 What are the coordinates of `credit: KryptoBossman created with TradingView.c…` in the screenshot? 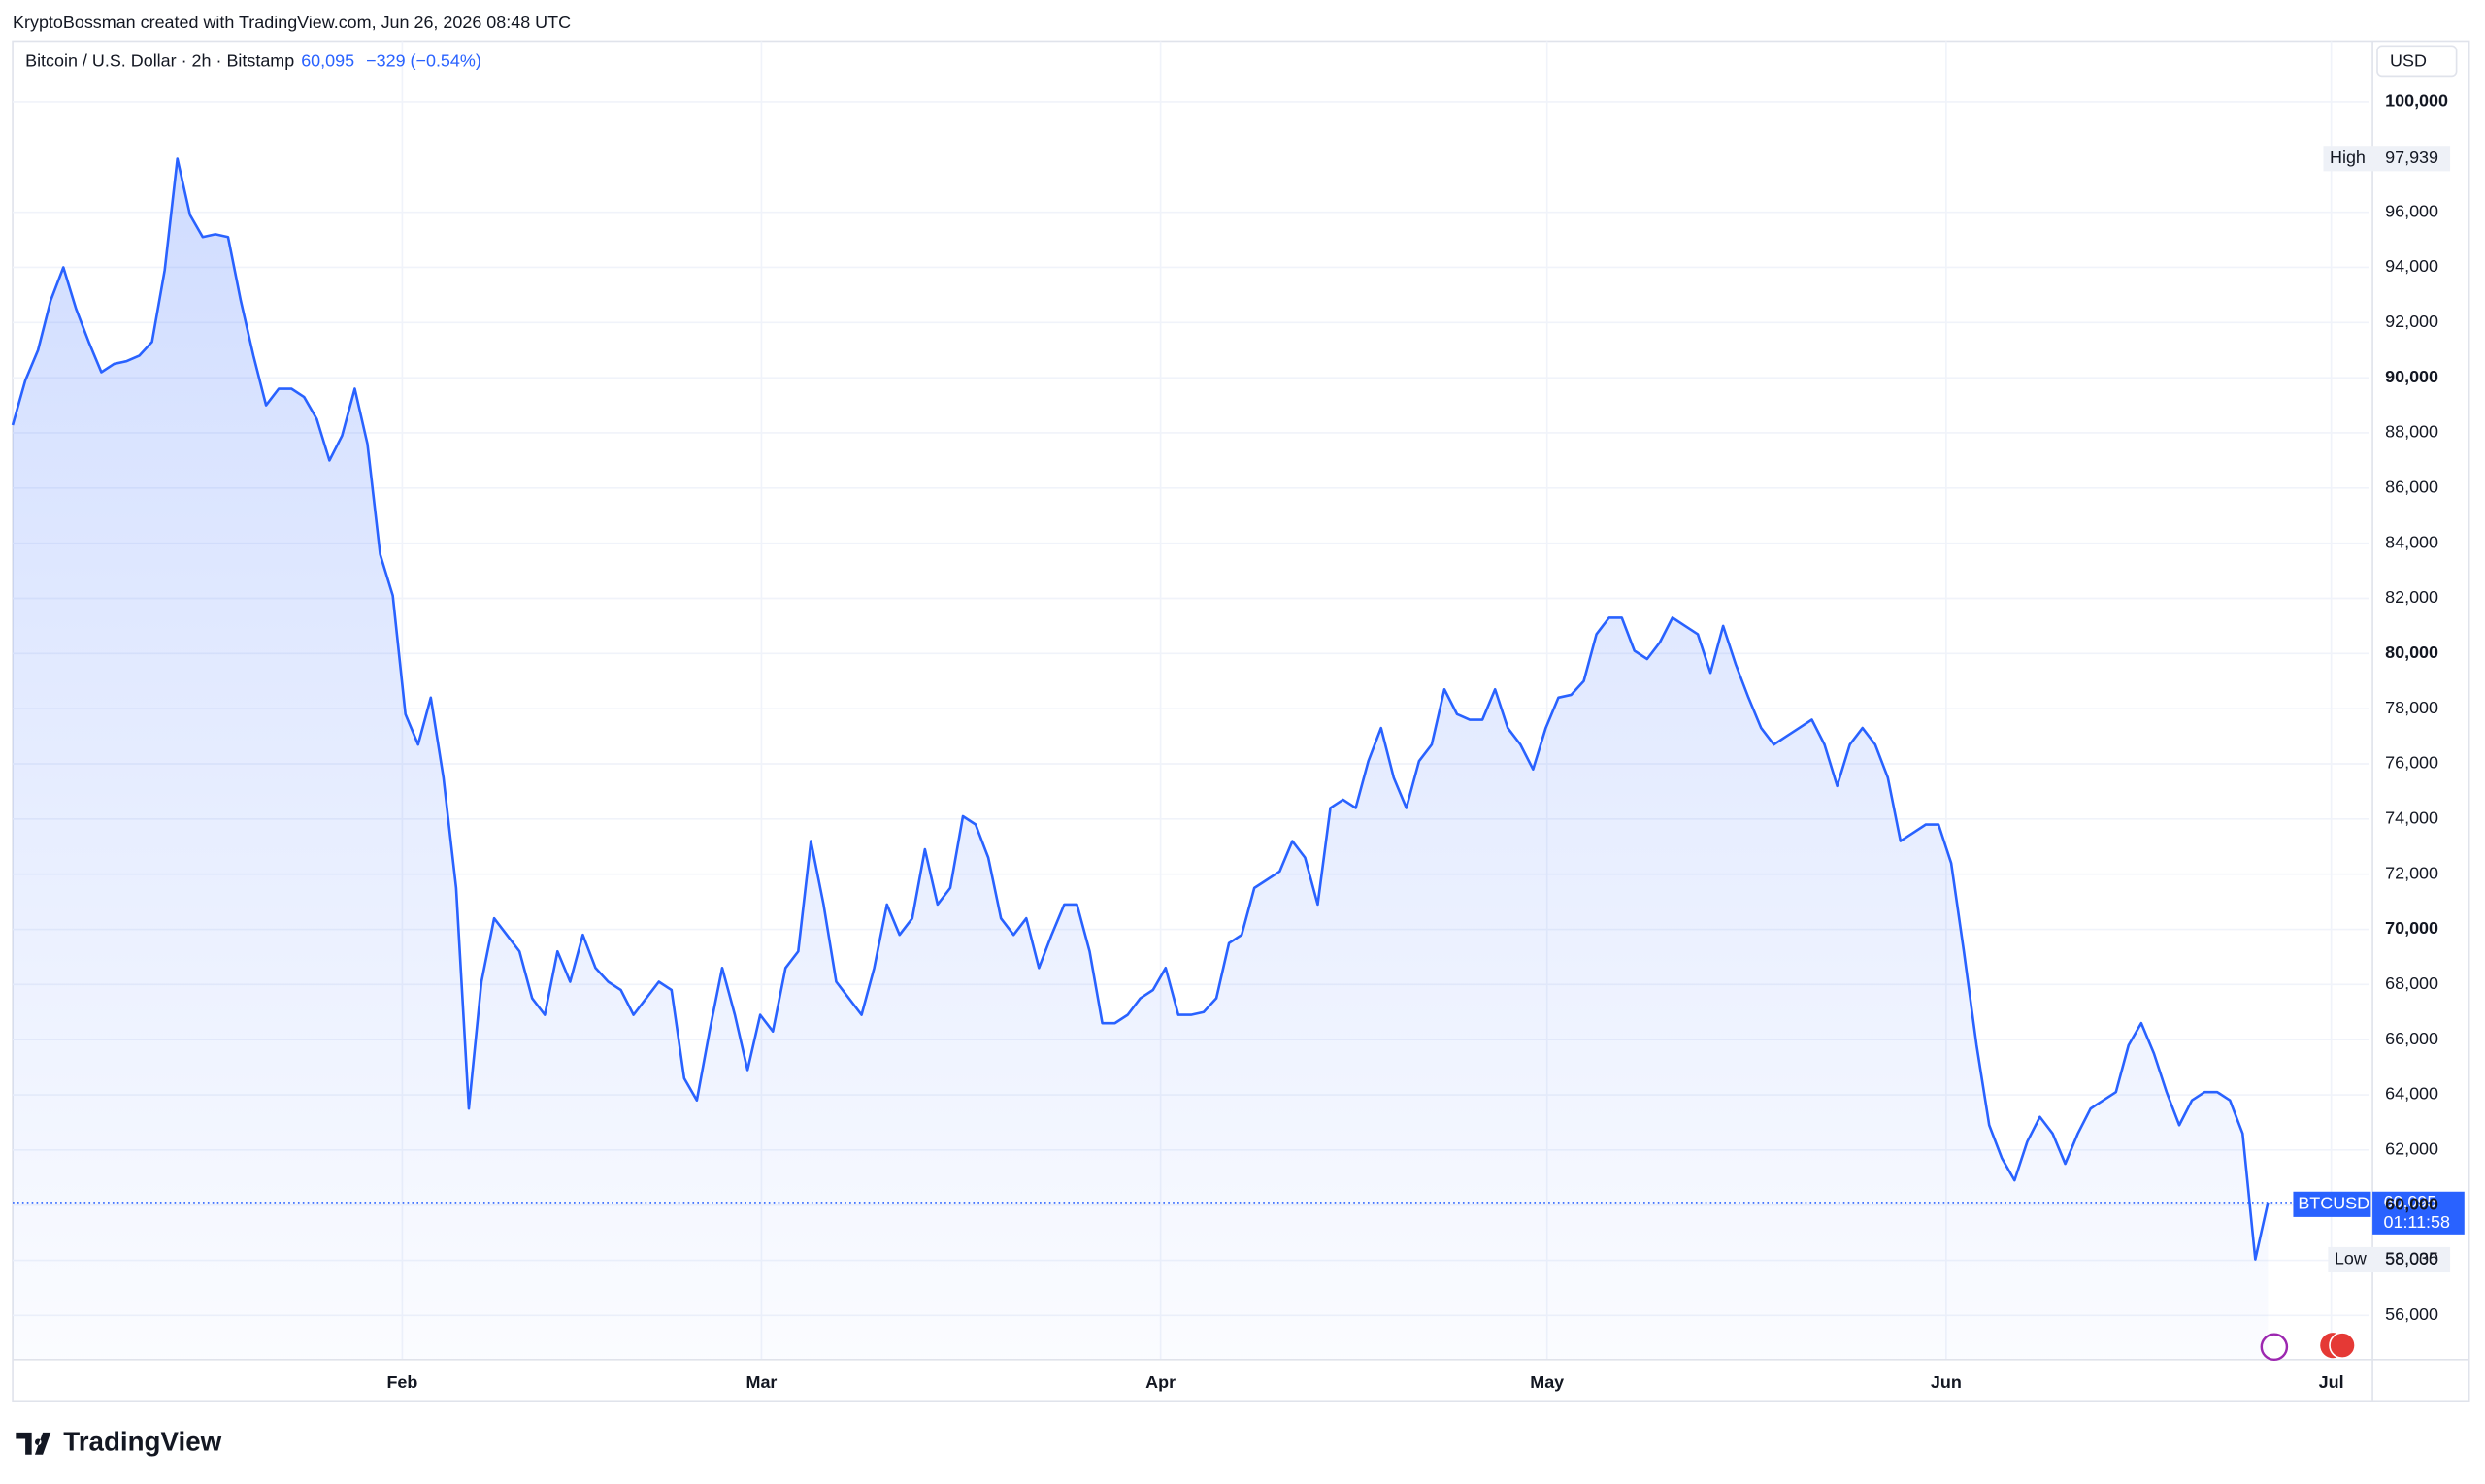 It's located at (292, 22).